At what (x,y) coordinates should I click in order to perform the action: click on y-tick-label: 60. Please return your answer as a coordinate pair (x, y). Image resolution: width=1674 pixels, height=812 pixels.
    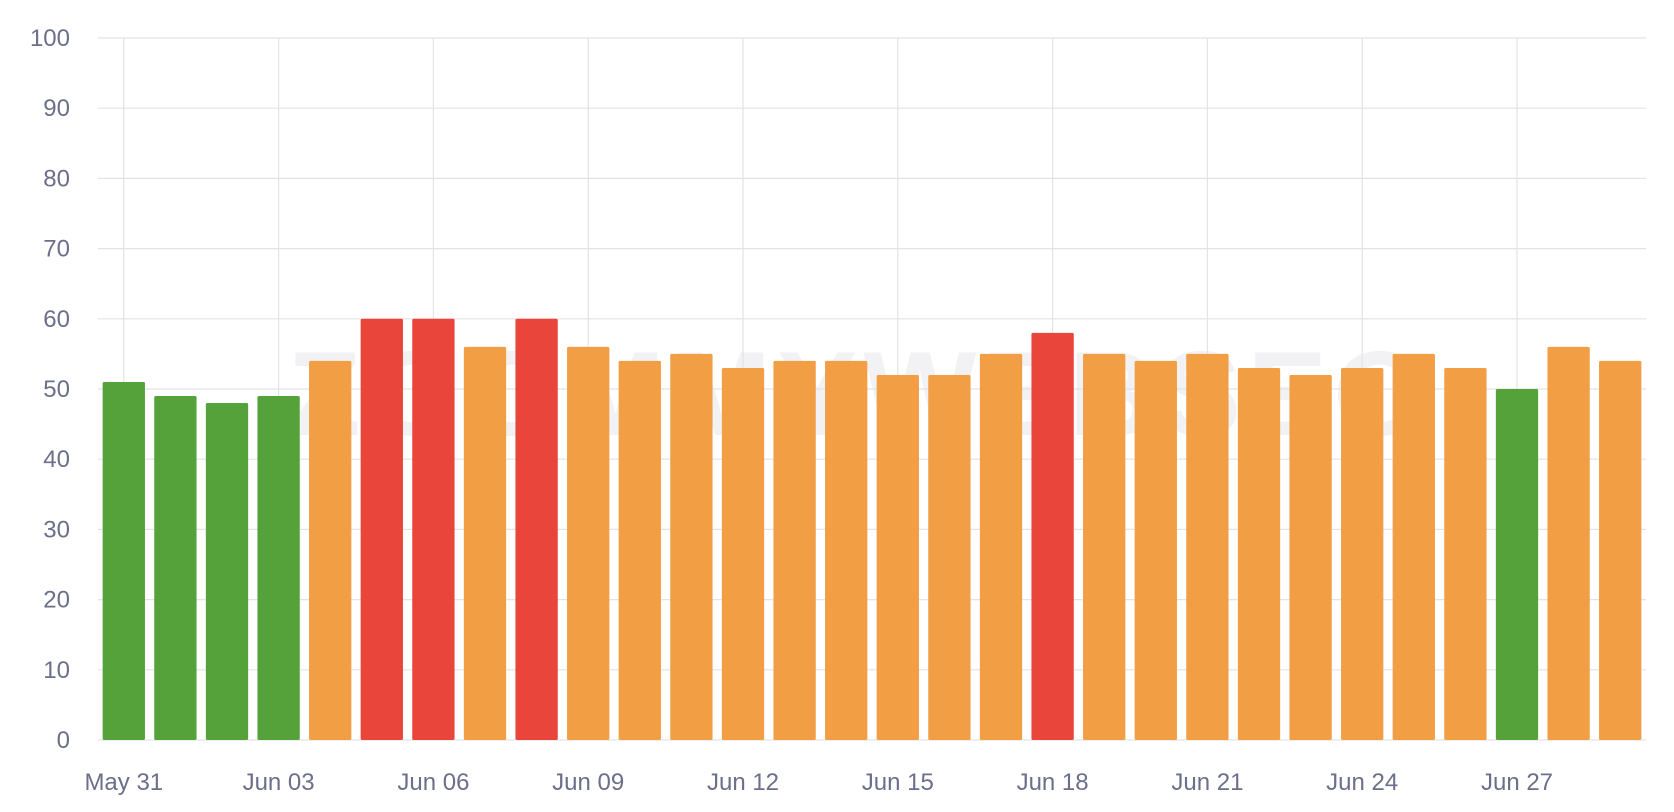
    Looking at the image, I should click on (56, 319).